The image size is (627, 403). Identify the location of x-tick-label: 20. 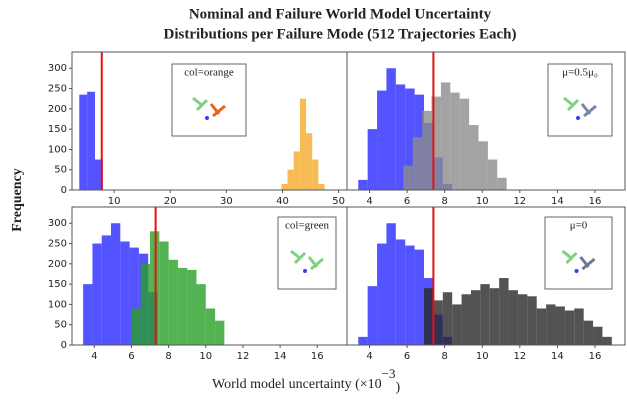
(170, 201).